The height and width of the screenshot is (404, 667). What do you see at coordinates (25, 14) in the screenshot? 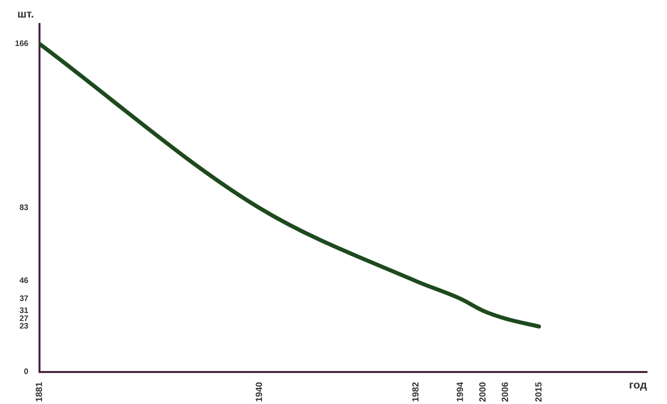
I see `y-axis-title: шт.` at bounding box center [25, 14].